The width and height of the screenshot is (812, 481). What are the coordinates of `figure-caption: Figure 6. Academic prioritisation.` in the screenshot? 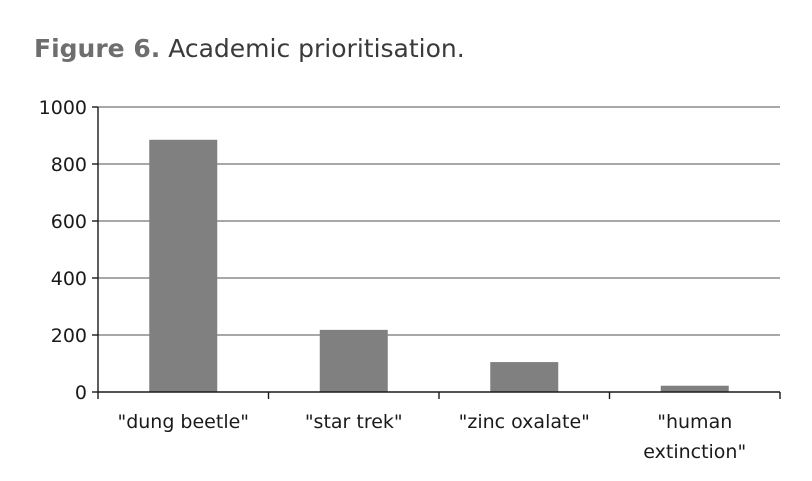 It's located at (249, 48).